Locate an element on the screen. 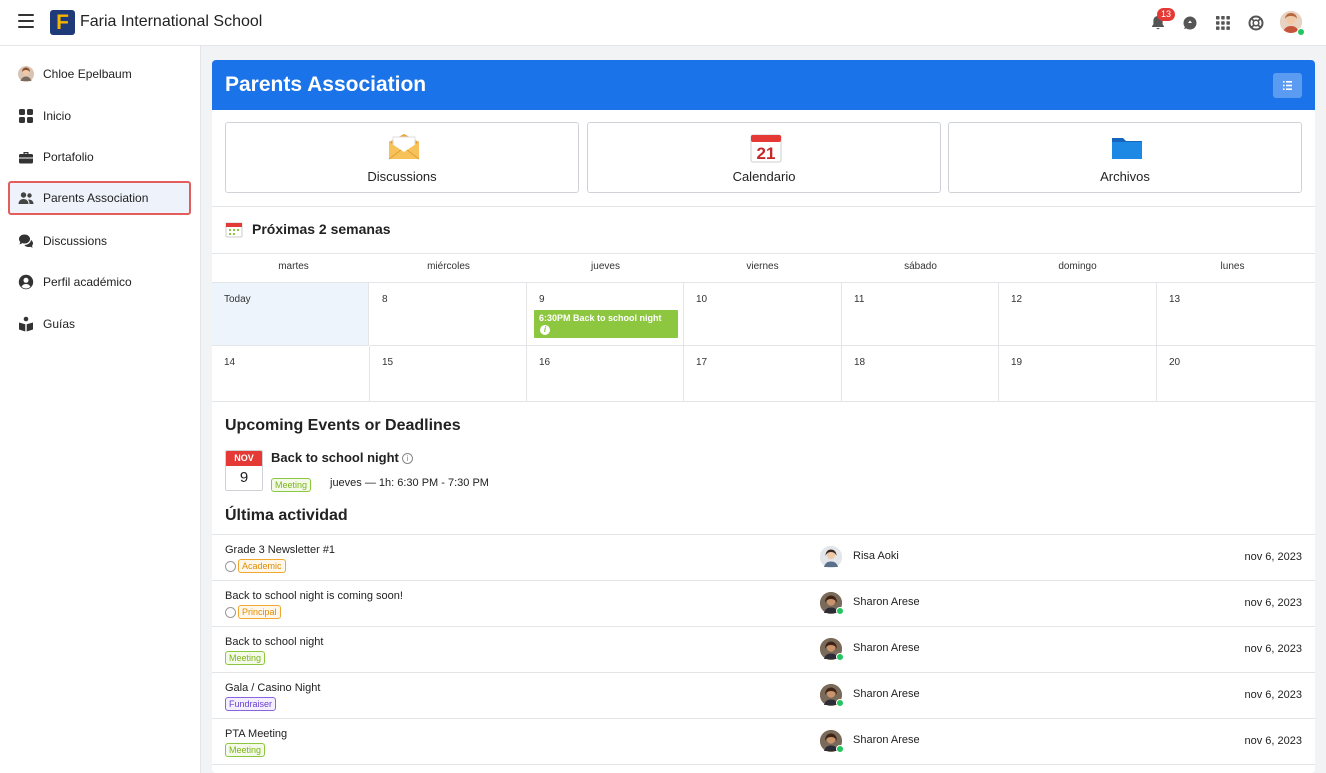 This screenshot has height=773, width=1326. activity-title: Back to school night is located at coordinates (274, 642).